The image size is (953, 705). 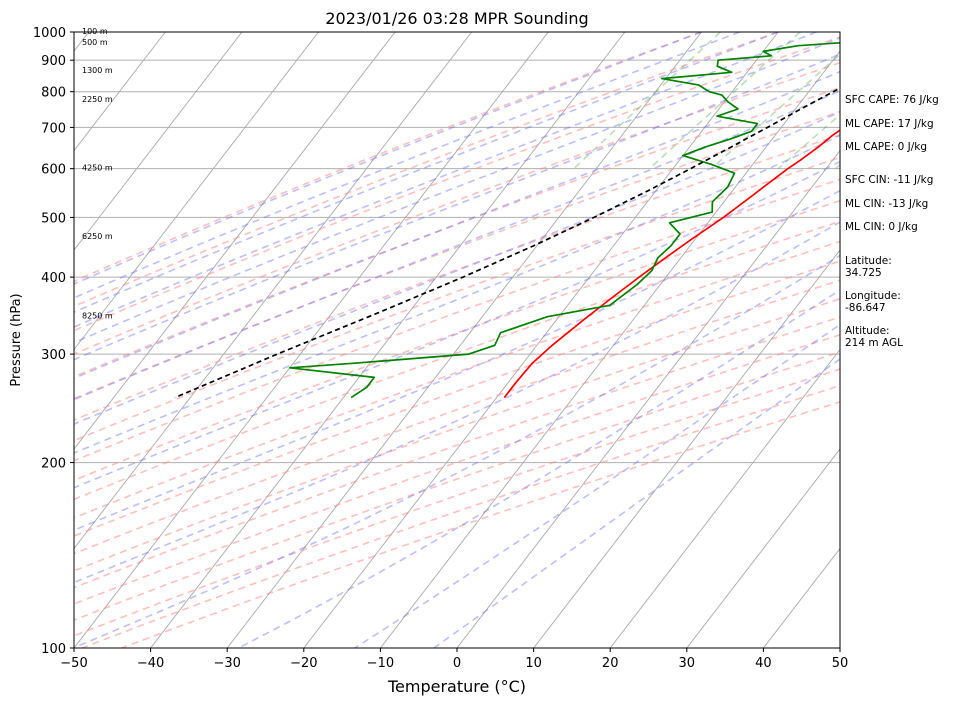 I want to click on y-tick-label: 1000, so click(x=49, y=33).